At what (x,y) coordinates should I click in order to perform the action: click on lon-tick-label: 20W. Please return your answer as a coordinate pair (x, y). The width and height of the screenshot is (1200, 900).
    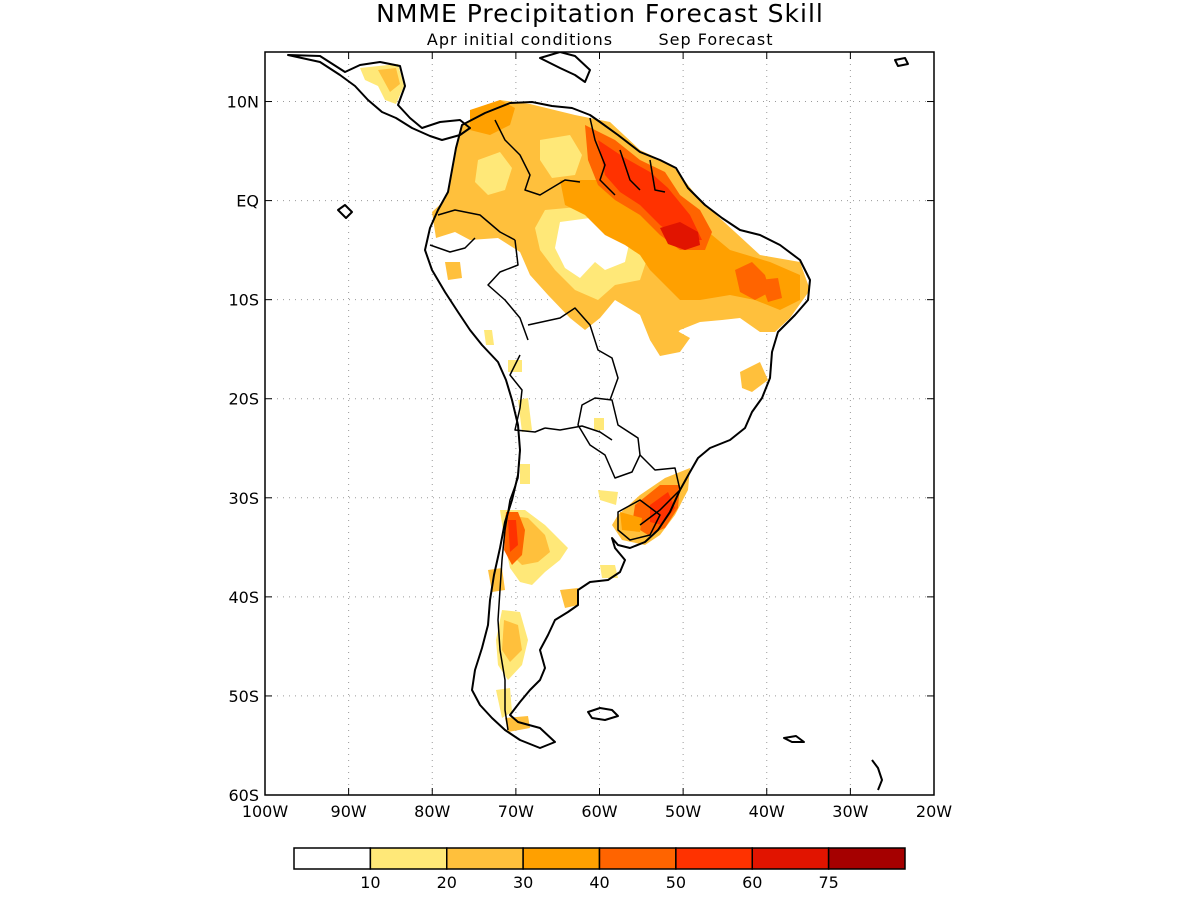
    Looking at the image, I should click on (934, 811).